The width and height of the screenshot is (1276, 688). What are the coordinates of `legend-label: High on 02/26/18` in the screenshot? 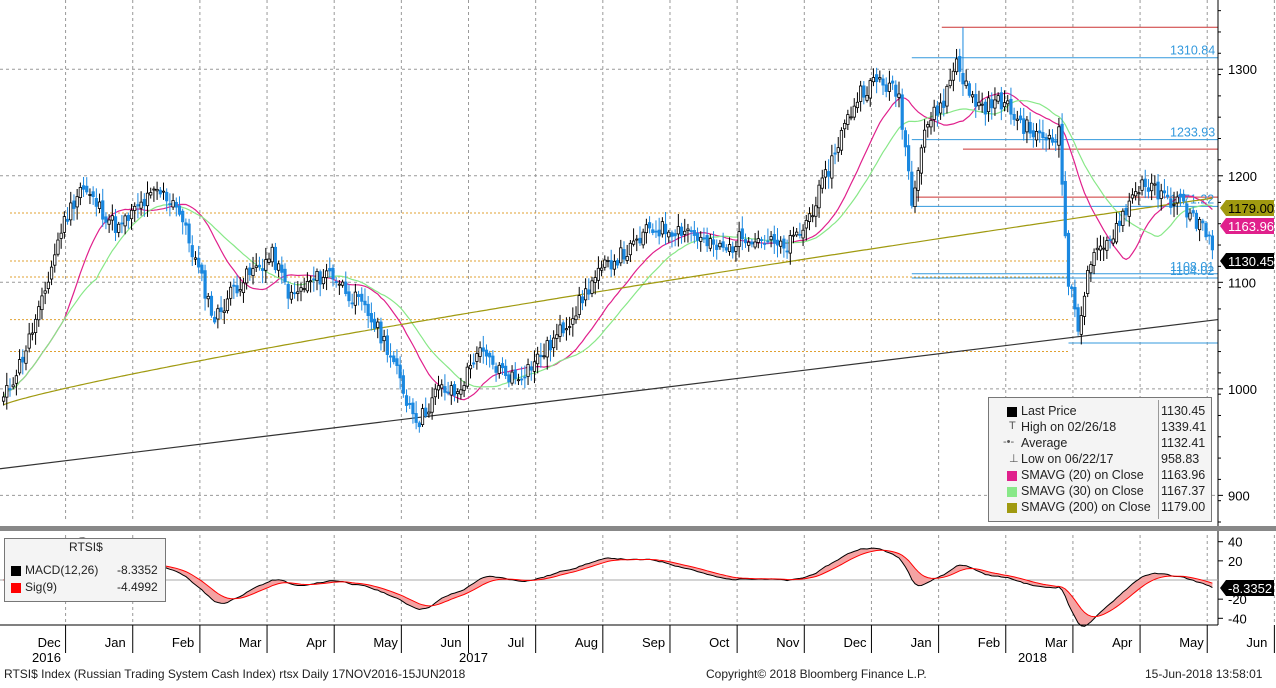 It's located at (1069, 427).